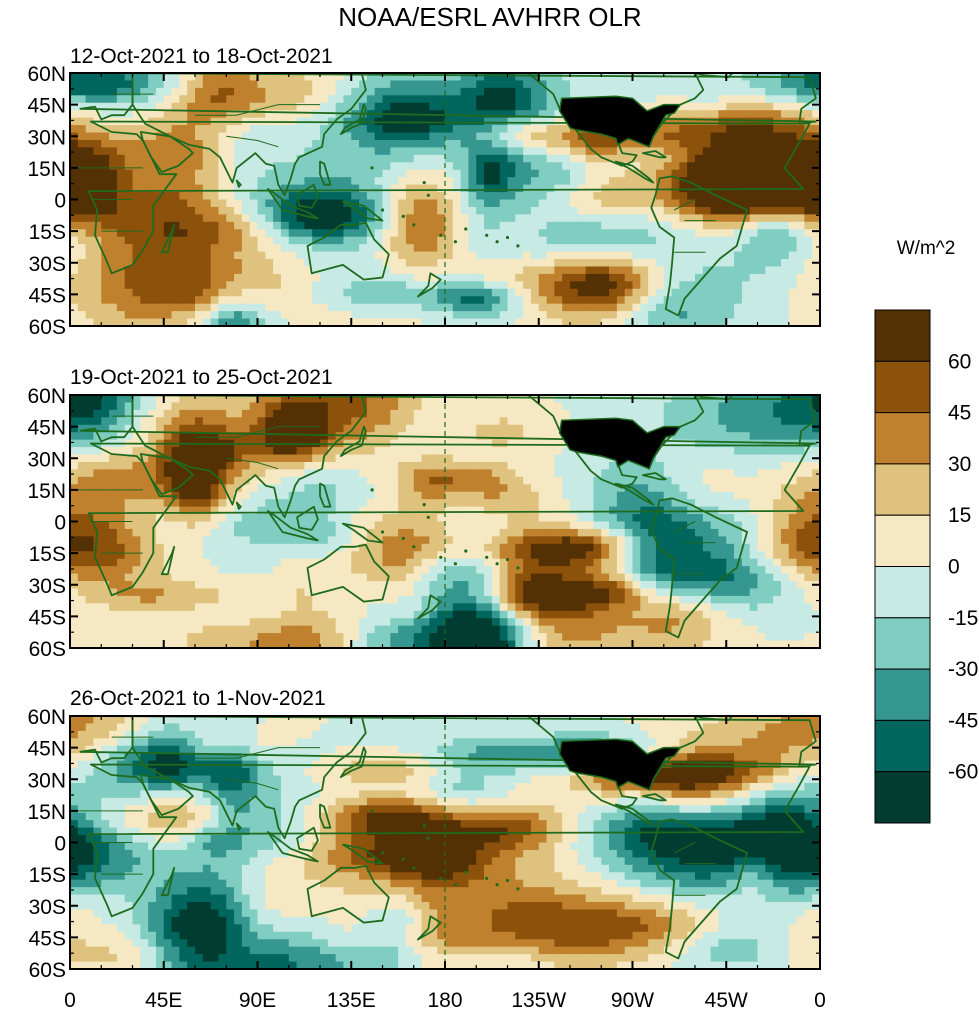 The height and width of the screenshot is (1014, 979). Describe the element at coordinates (538, 1000) in the screenshot. I see `lon-tick-label: 135W` at that location.